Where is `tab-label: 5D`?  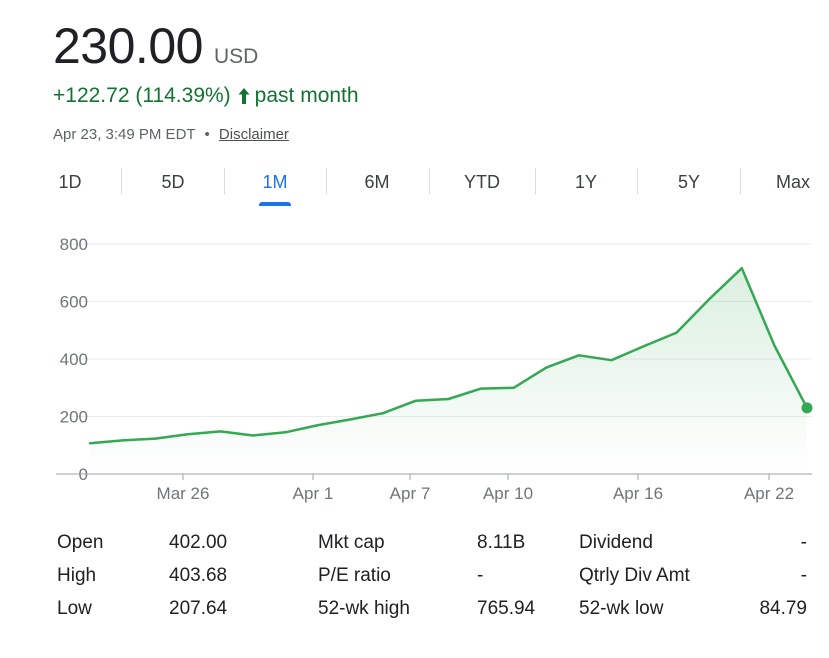
tab-label: 5D is located at coordinates (173, 182).